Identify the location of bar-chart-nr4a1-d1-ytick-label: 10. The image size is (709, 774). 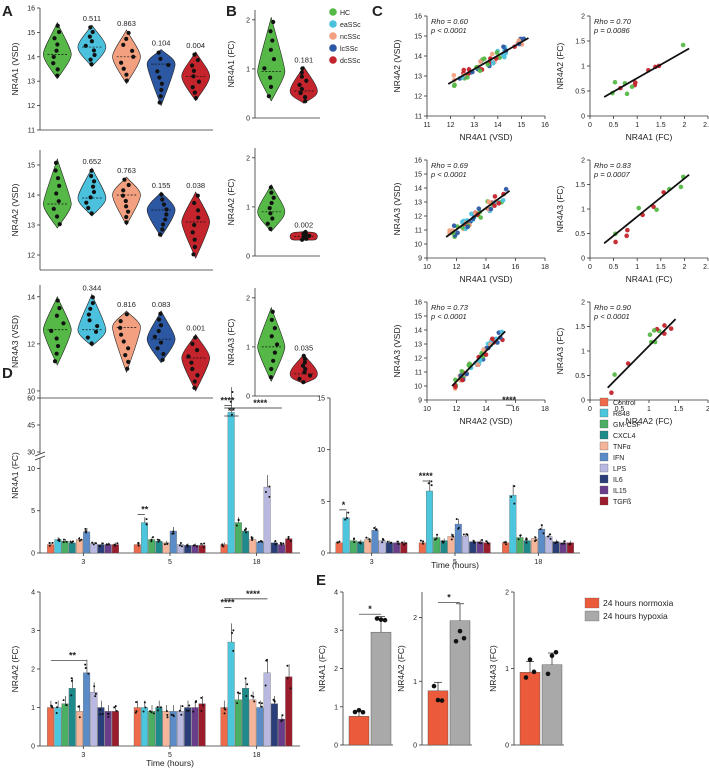
(31, 469).